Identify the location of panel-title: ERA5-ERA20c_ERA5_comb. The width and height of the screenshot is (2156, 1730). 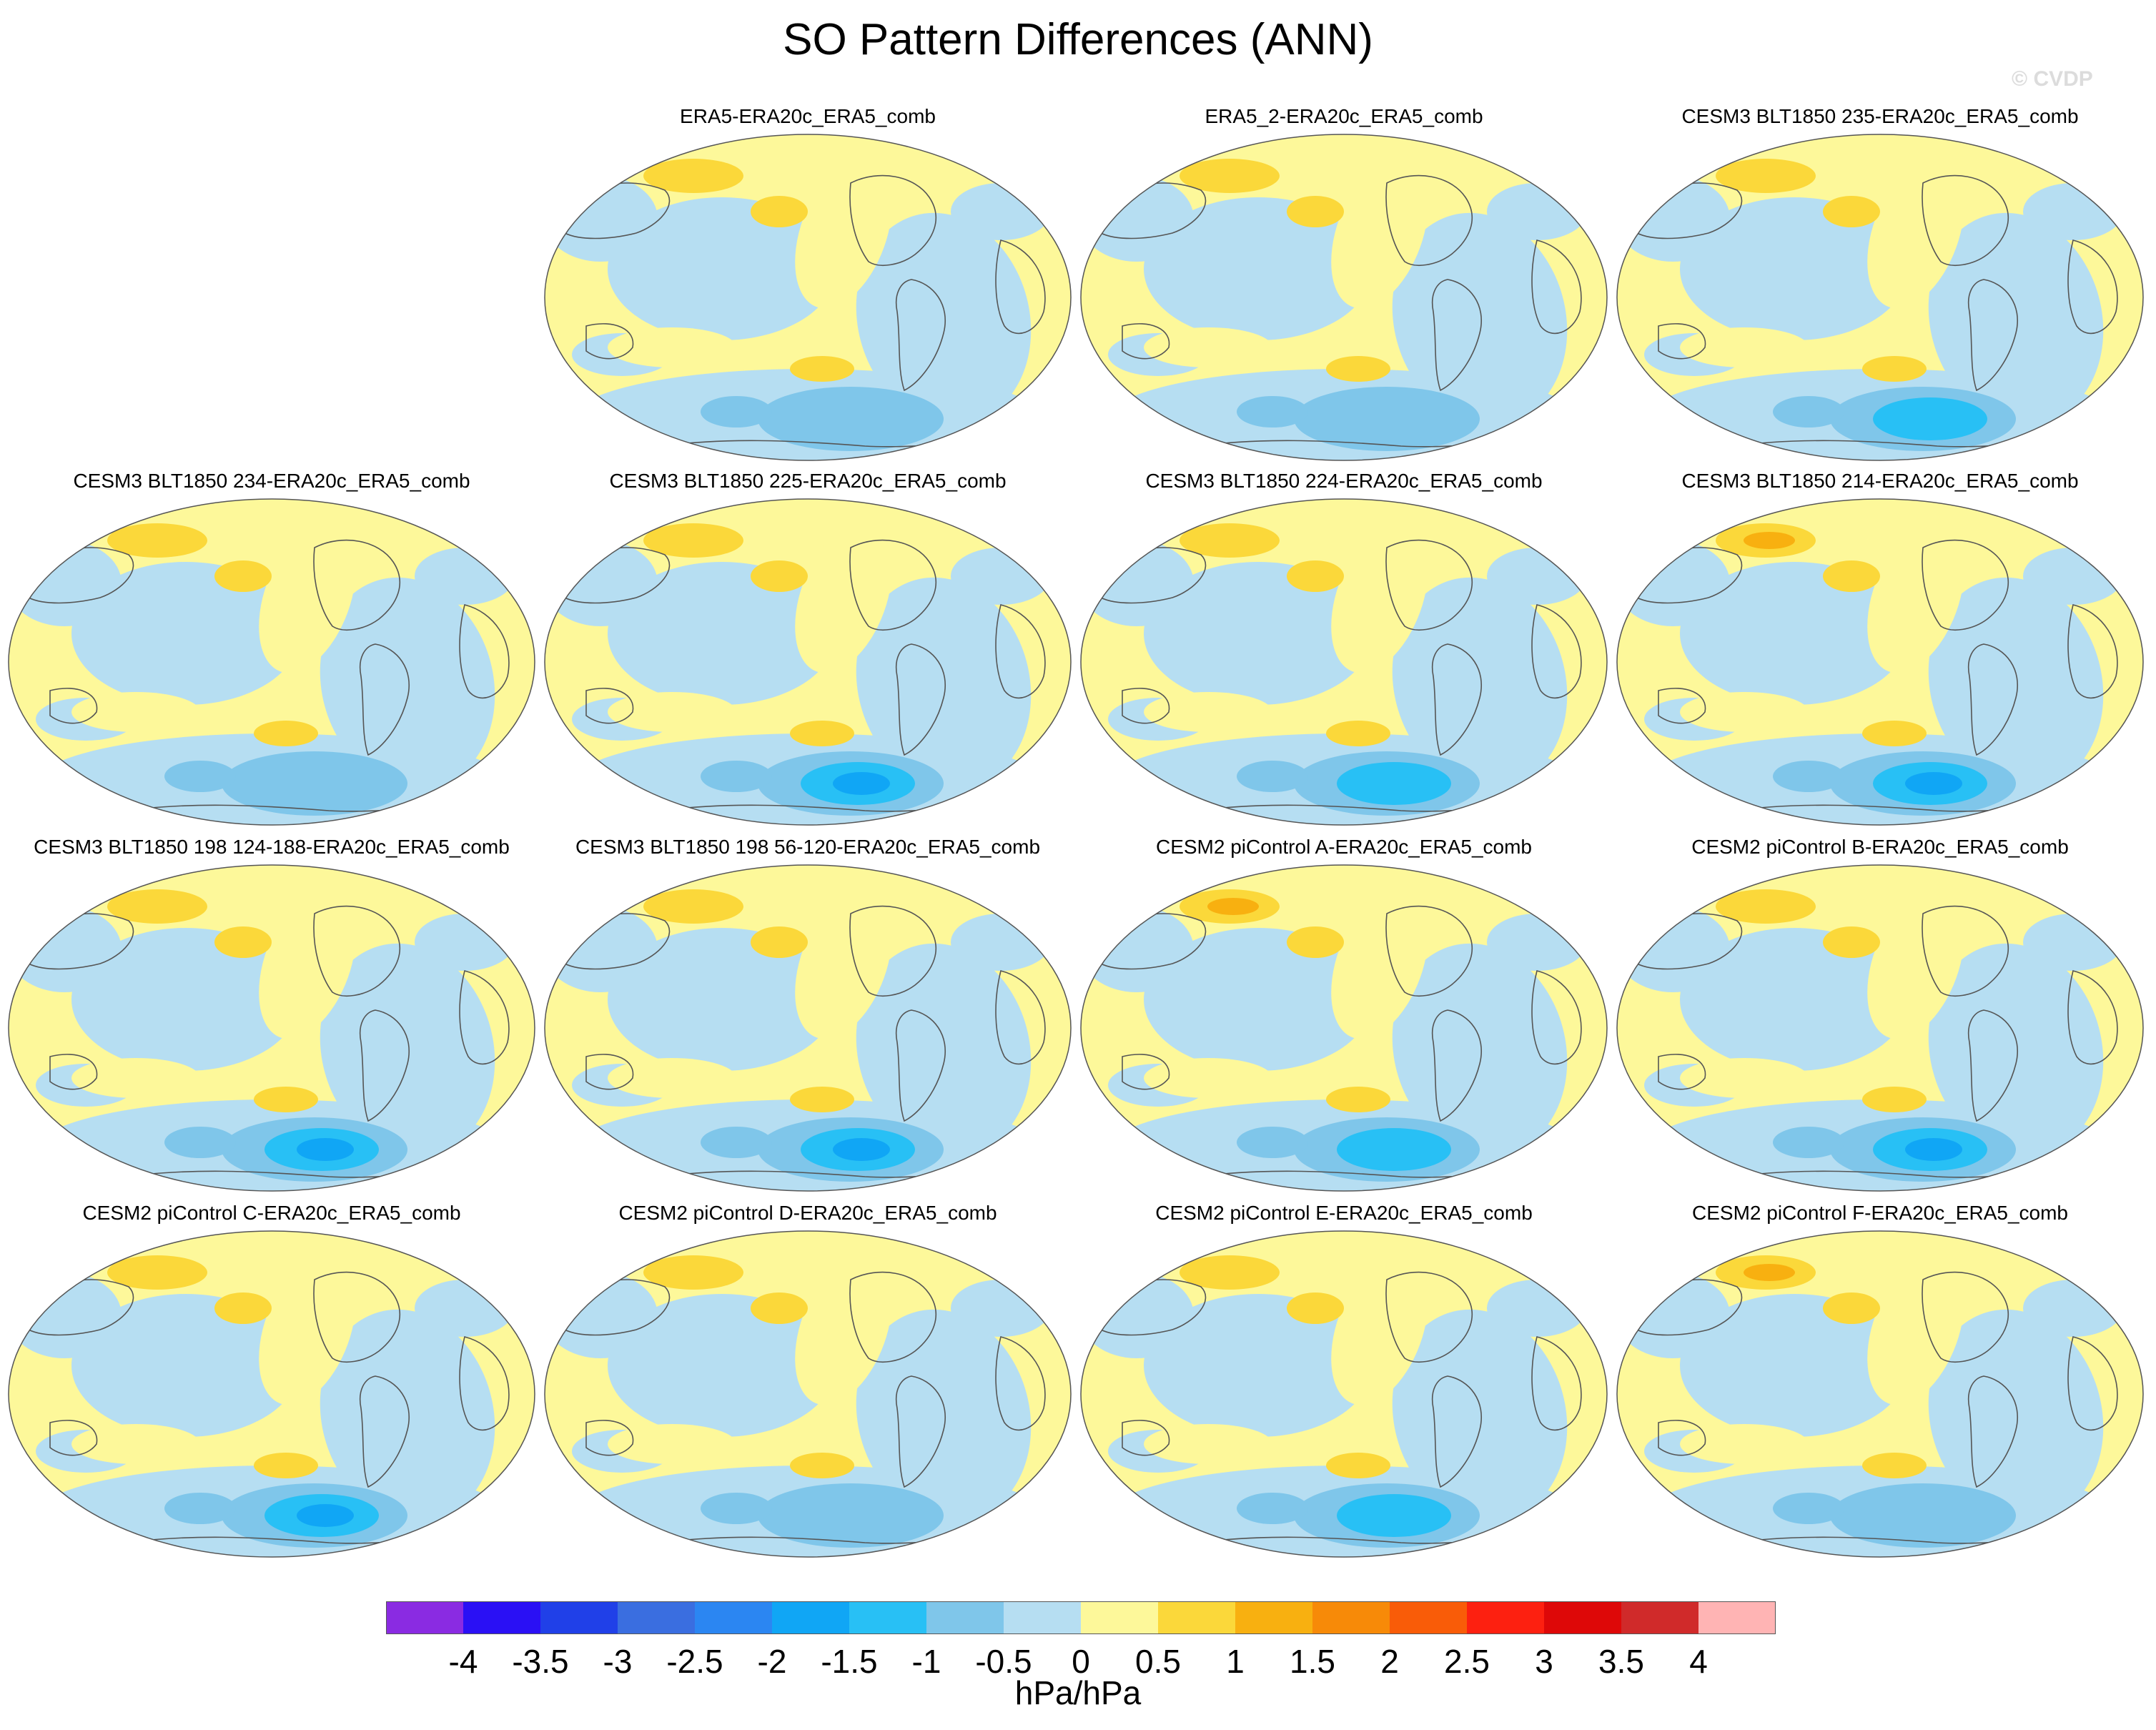
(808, 116).